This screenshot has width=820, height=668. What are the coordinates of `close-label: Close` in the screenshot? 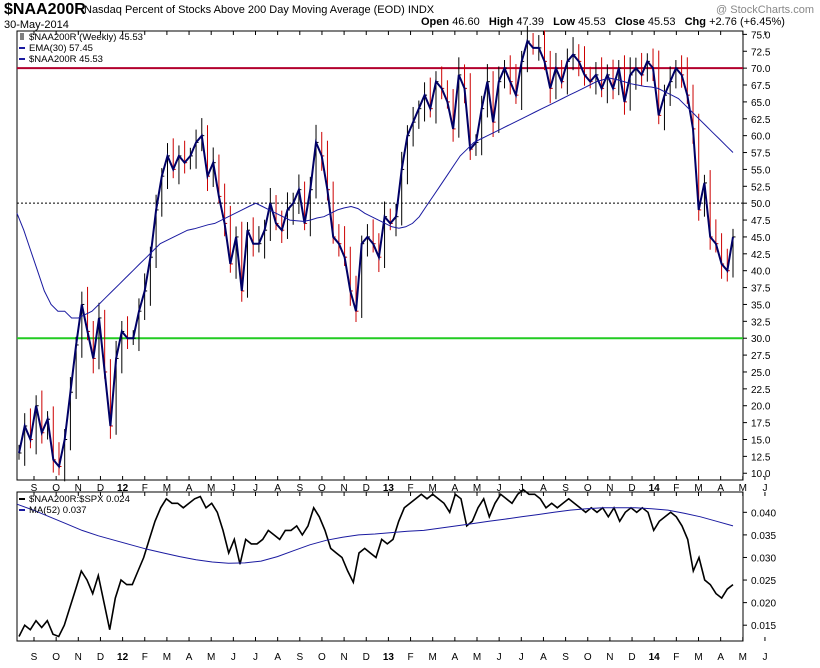 It's located at (629, 22).